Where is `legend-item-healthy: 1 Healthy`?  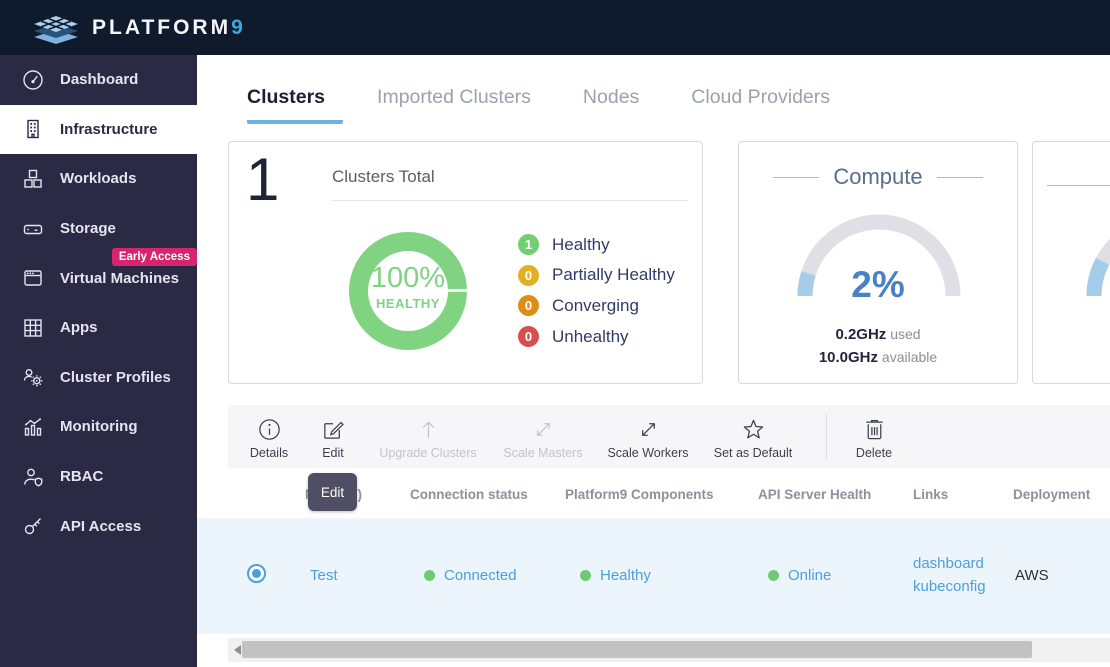 legend-item-healthy: 1 Healthy is located at coordinates (596, 244).